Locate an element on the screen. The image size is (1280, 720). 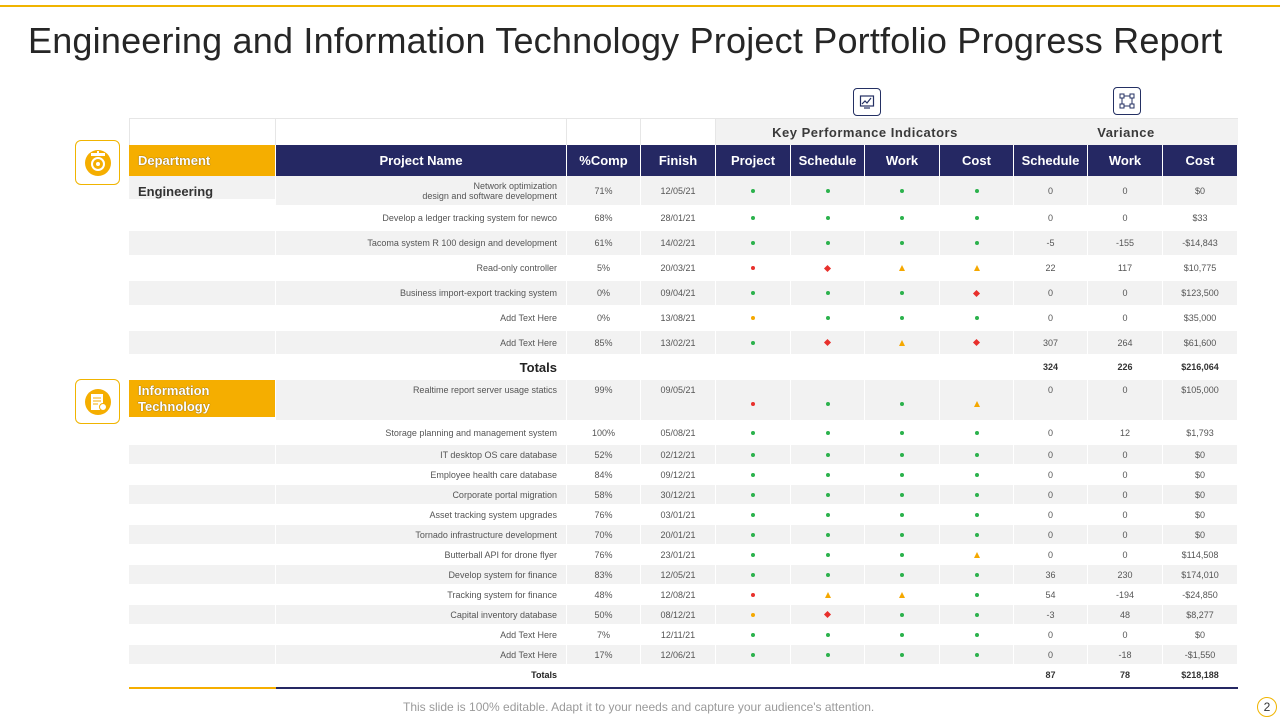
status-red-dot is located at coordinates (753, 594).